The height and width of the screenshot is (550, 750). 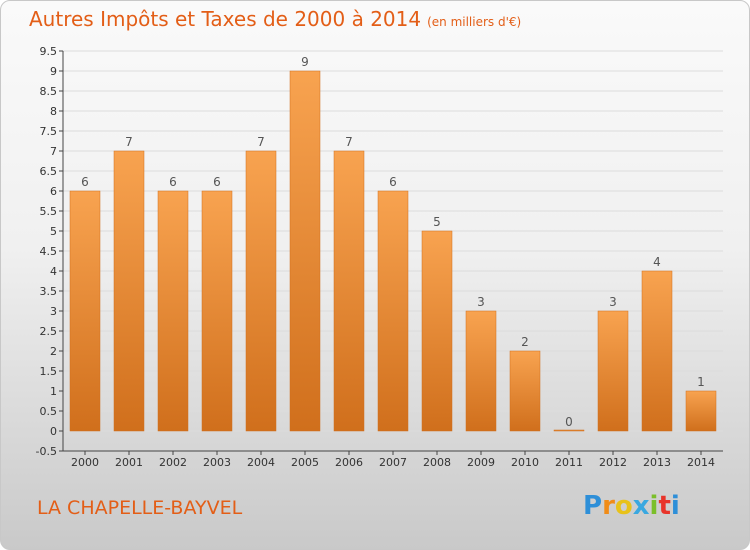 What do you see at coordinates (569, 422) in the screenshot?
I see `value-label-2011: 0` at bounding box center [569, 422].